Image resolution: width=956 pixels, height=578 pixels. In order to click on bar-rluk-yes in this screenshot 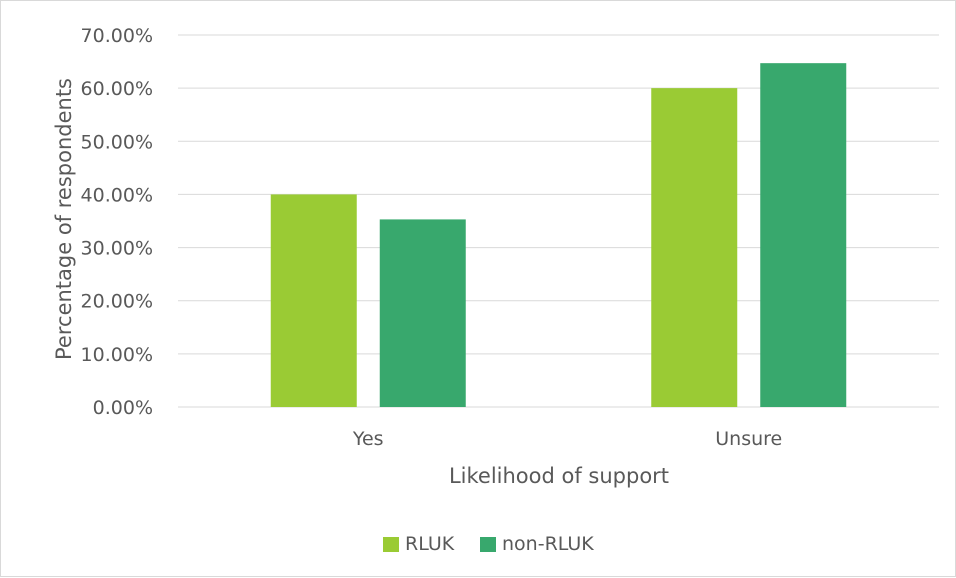, I will do `click(313, 300)`.